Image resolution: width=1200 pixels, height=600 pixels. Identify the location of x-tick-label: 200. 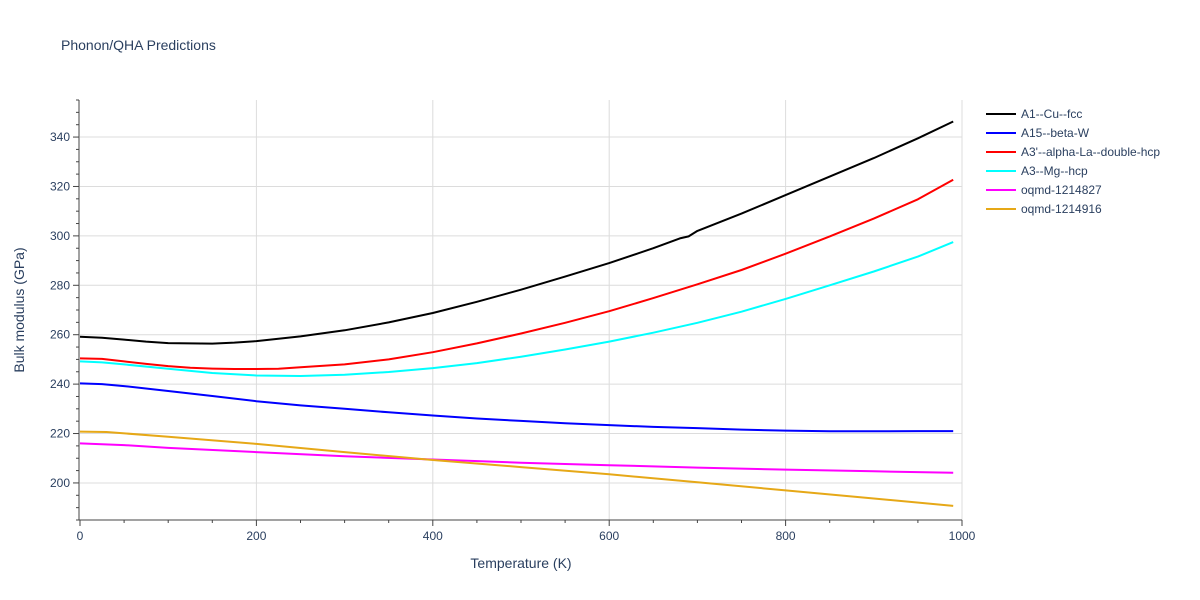
(256, 536).